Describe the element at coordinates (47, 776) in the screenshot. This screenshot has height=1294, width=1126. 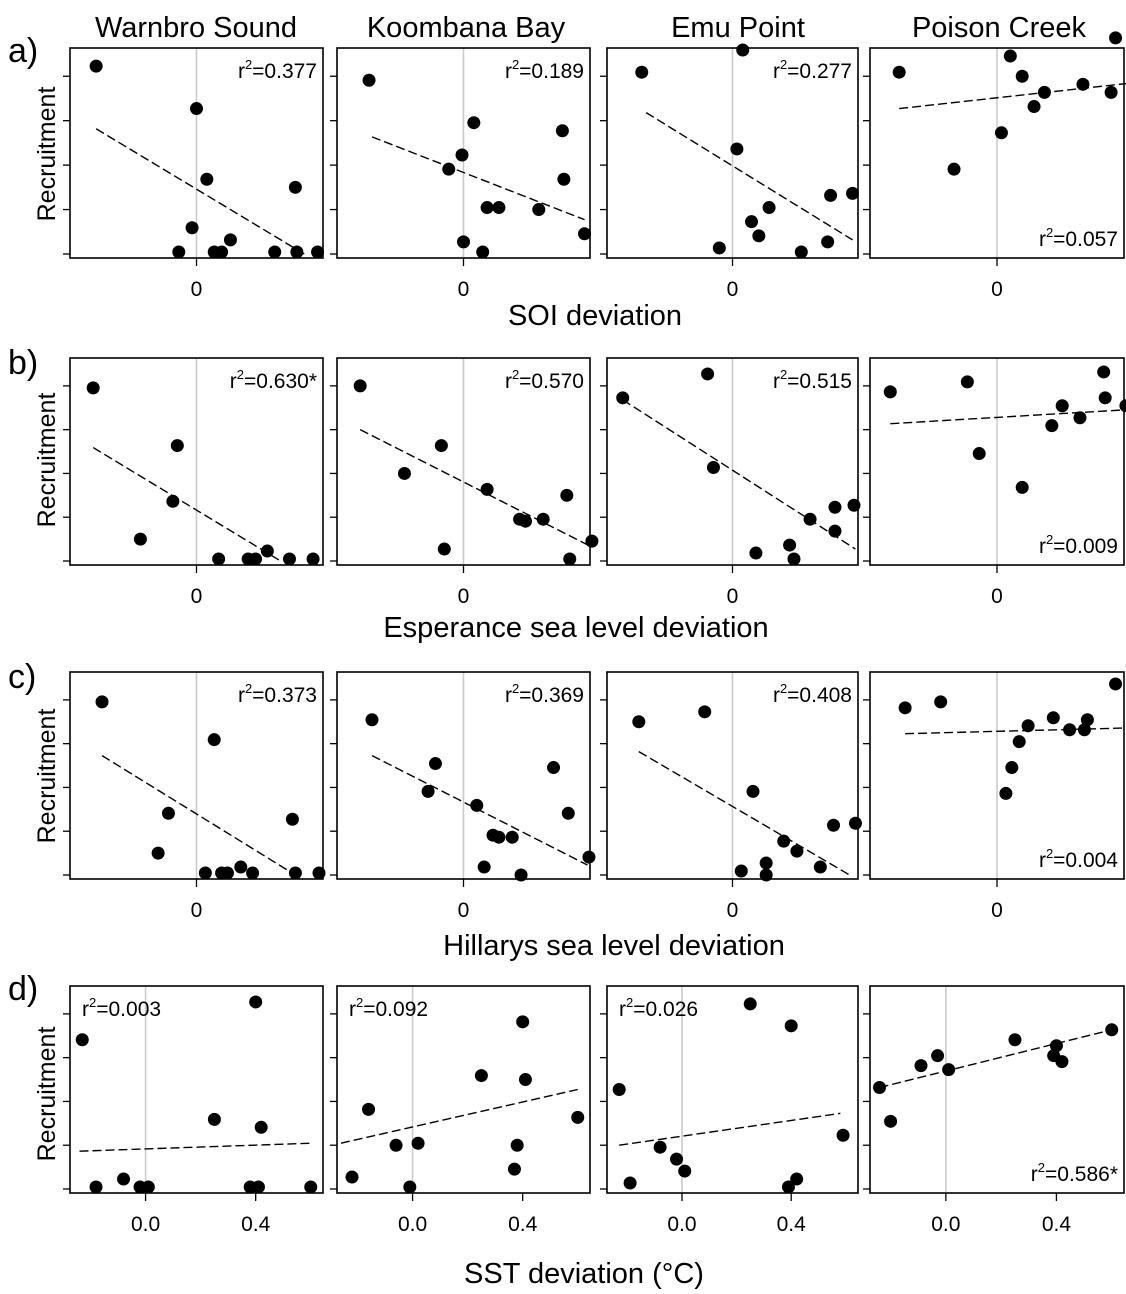
I see `y-axis-label-c: Recruitment` at that location.